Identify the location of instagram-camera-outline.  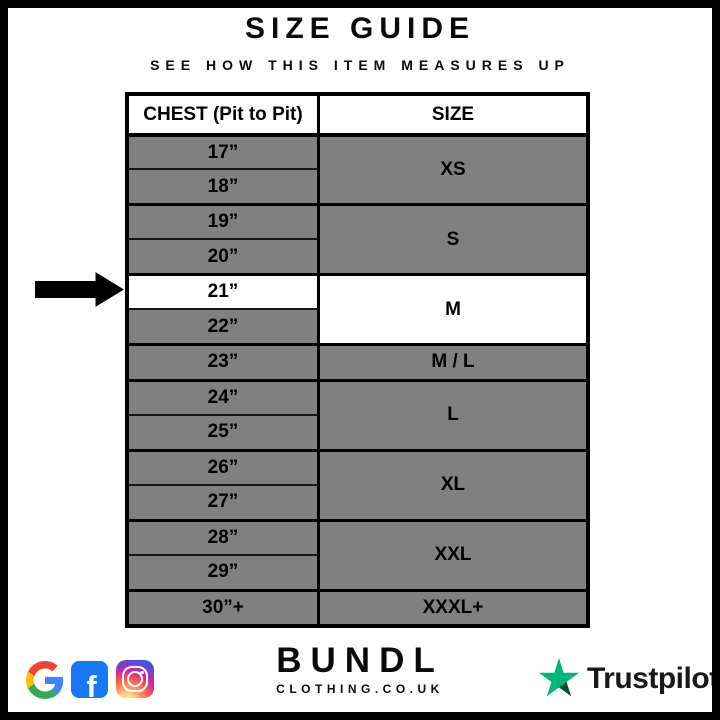
(135, 679).